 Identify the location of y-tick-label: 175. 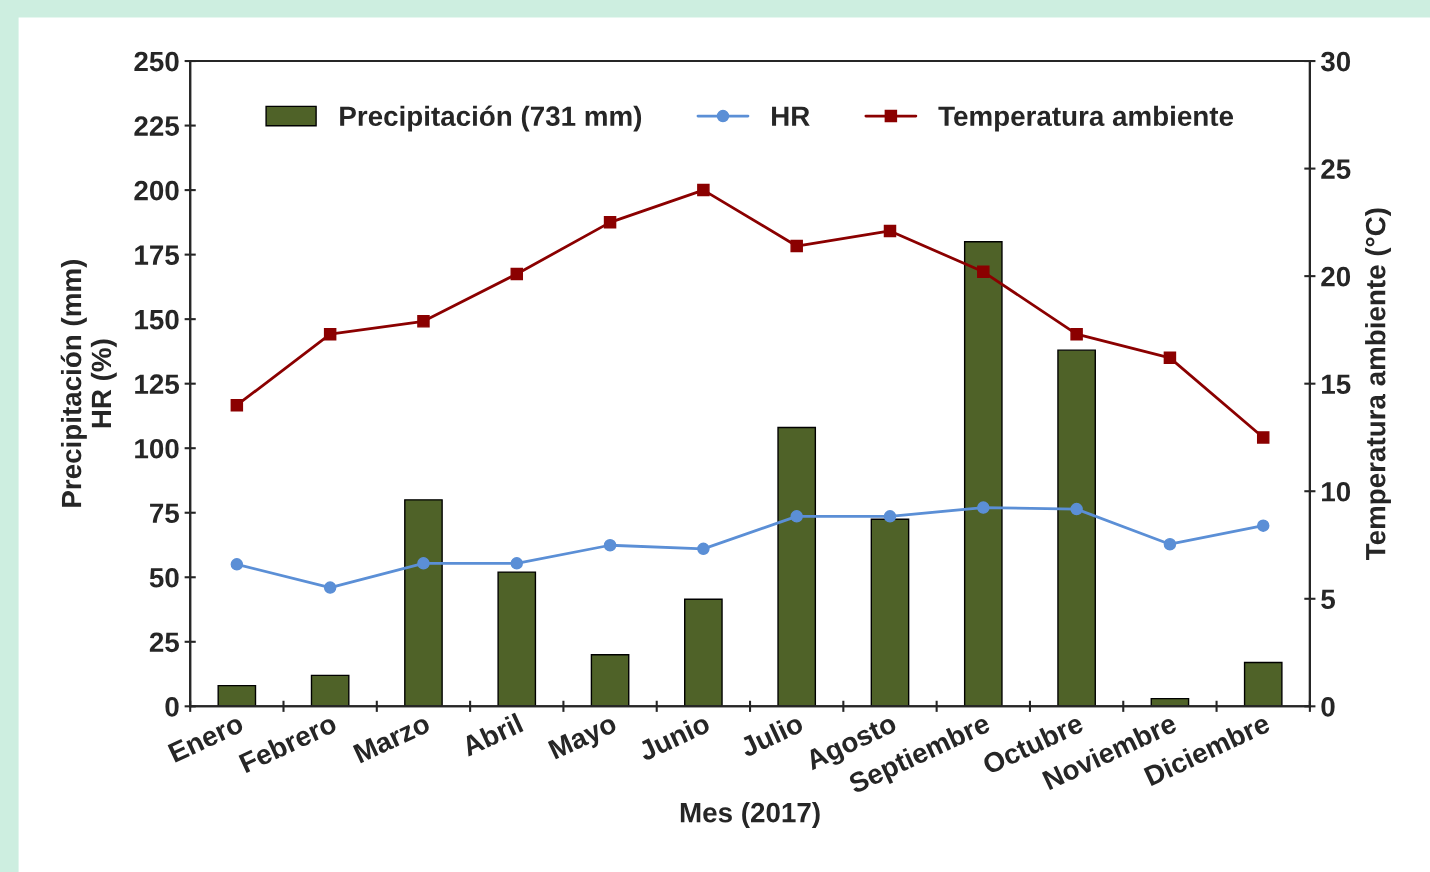
(157, 255).